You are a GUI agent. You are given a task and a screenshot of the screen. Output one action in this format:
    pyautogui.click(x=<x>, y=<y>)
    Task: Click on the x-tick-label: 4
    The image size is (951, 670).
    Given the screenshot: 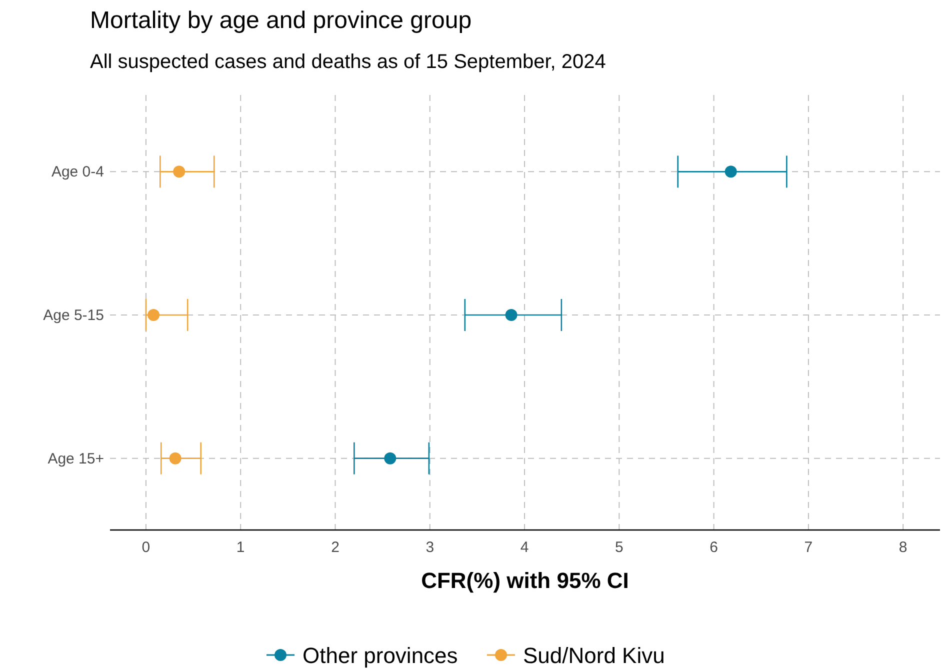 What is the action you would take?
    pyautogui.click(x=524, y=547)
    